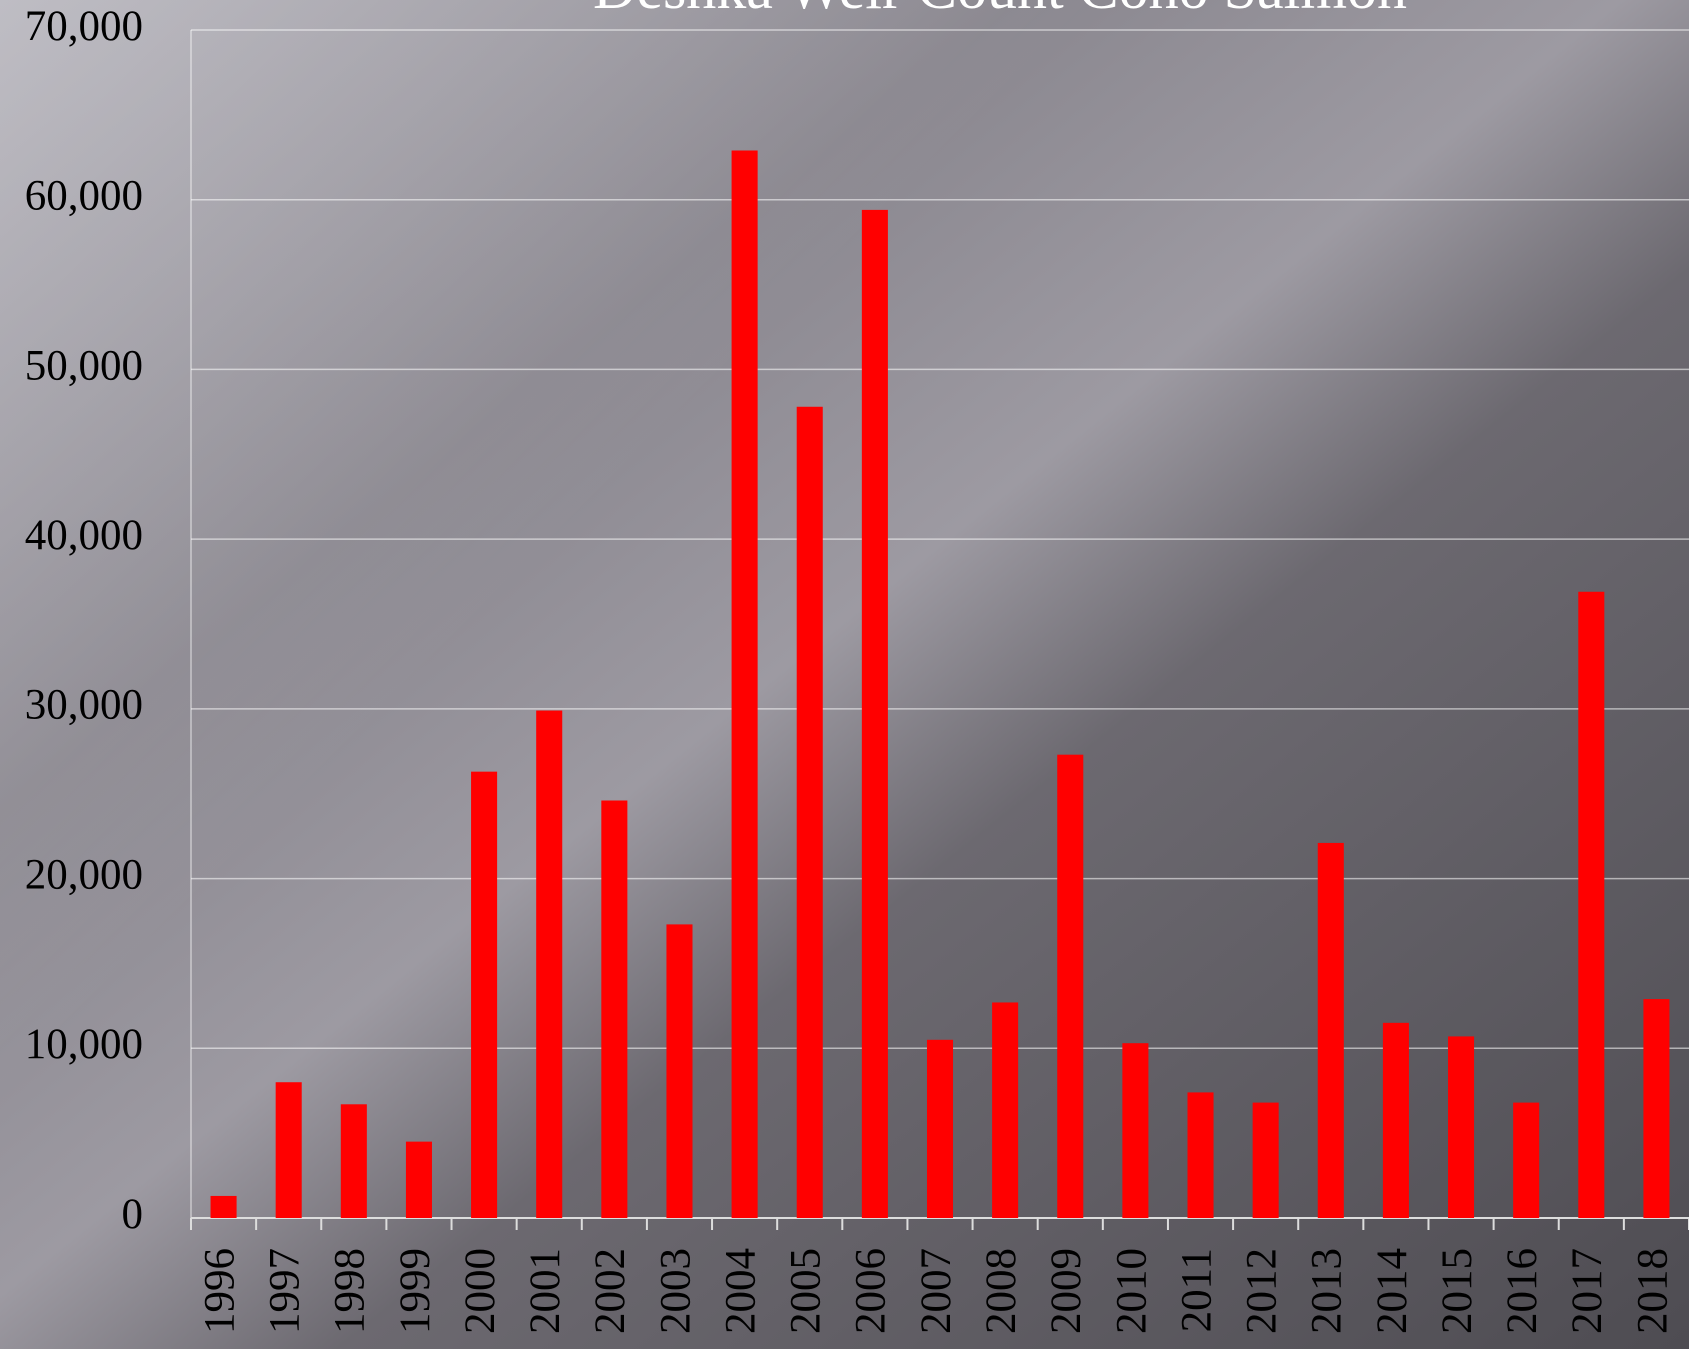  Describe the element at coordinates (84, 365) in the screenshot. I see `y-tick-label: 50,000` at that location.